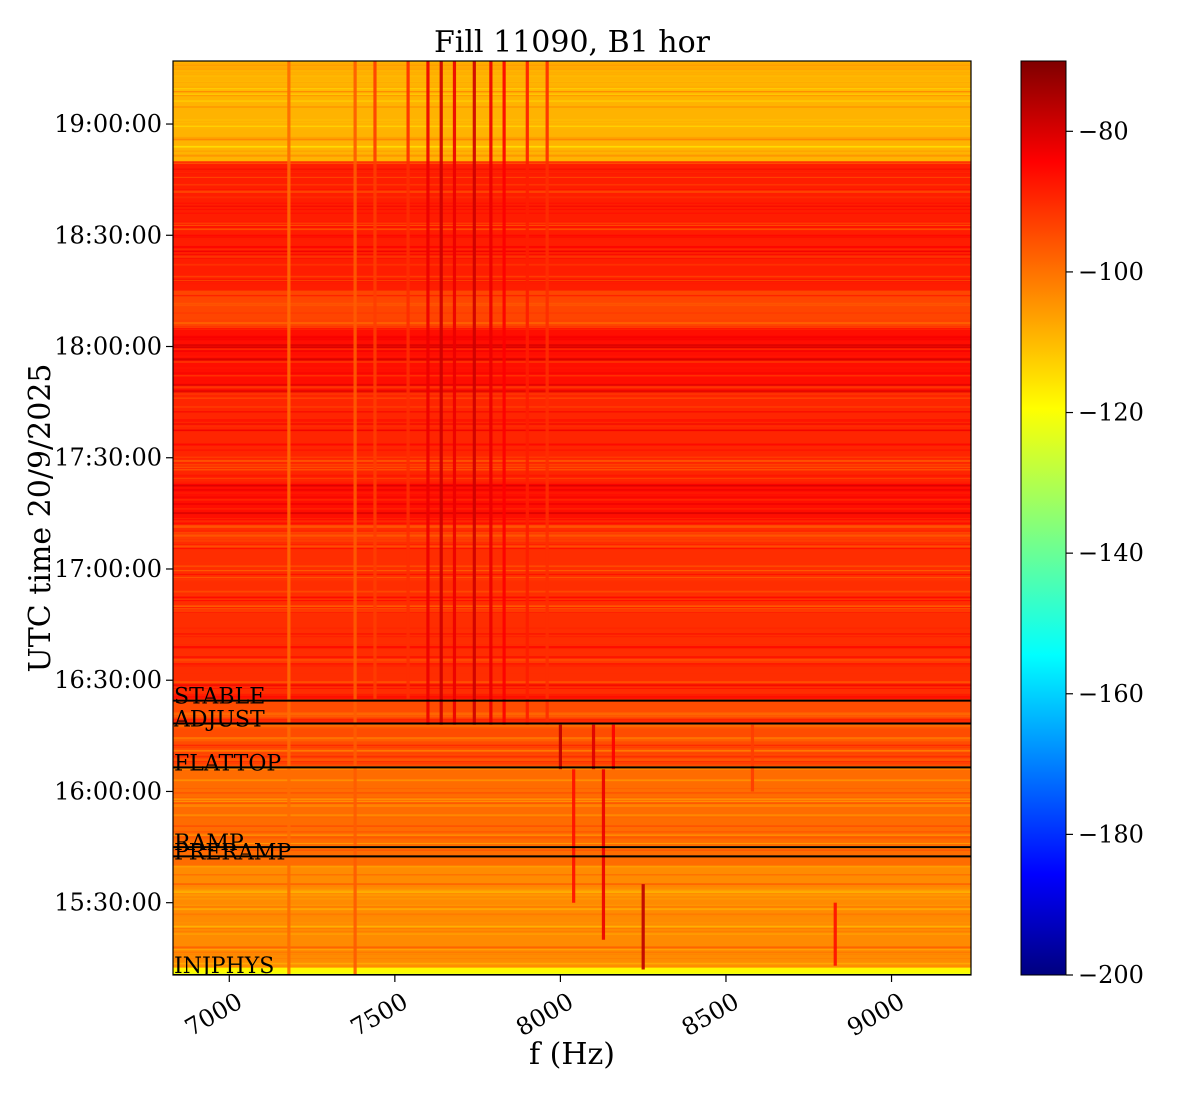 The image size is (1200, 1100). What do you see at coordinates (108, 791) in the screenshot?
I see `y-tick-label: 16:00:00` at bounding box center [108, 791].